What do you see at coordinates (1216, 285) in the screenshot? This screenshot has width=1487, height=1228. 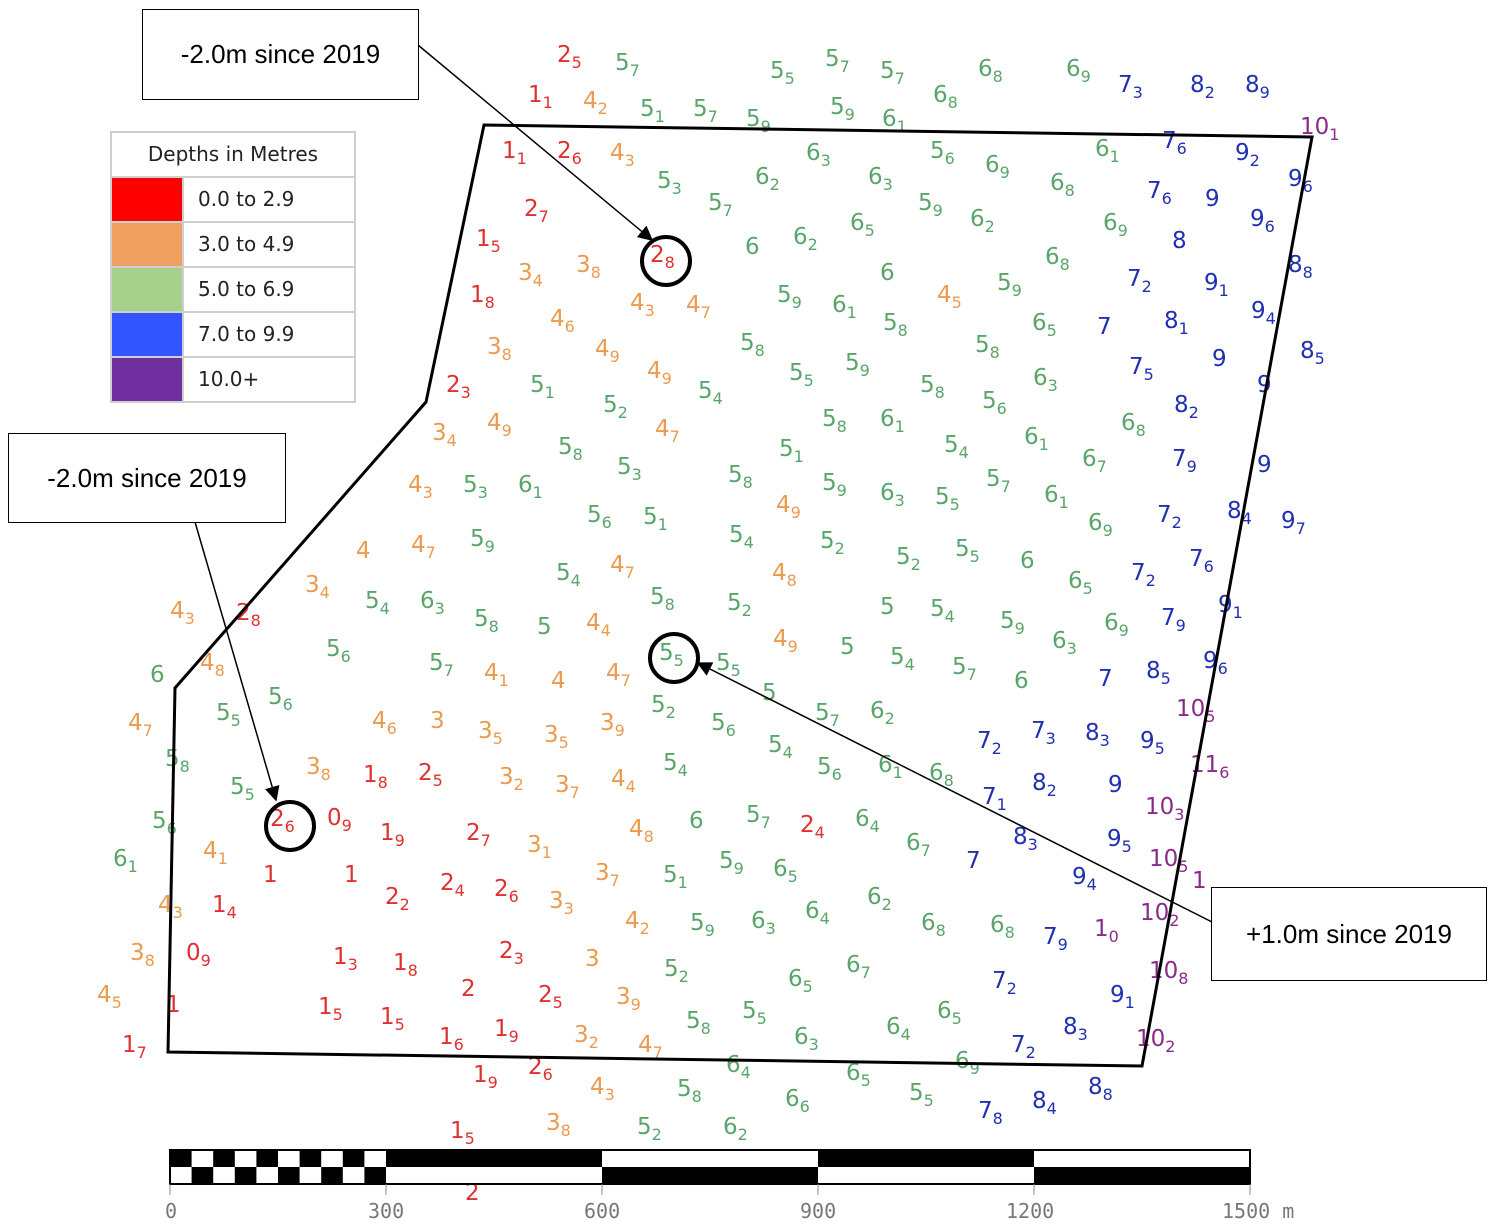 I see `depth-sounding: 91` at bounding box center [1216, 285].